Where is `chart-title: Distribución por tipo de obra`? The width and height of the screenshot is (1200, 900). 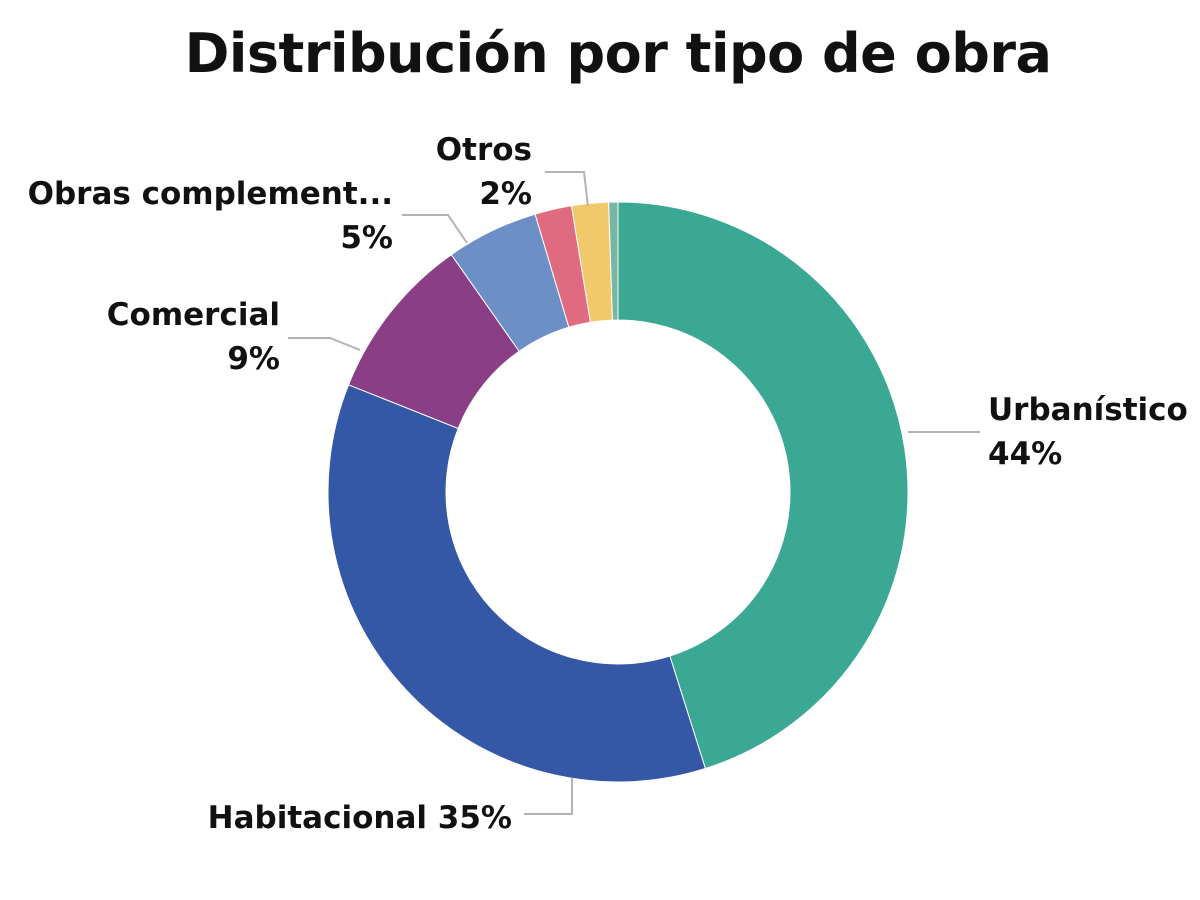 chart-title: Distribución por tipo de obra is located at coordinates (618, 53).